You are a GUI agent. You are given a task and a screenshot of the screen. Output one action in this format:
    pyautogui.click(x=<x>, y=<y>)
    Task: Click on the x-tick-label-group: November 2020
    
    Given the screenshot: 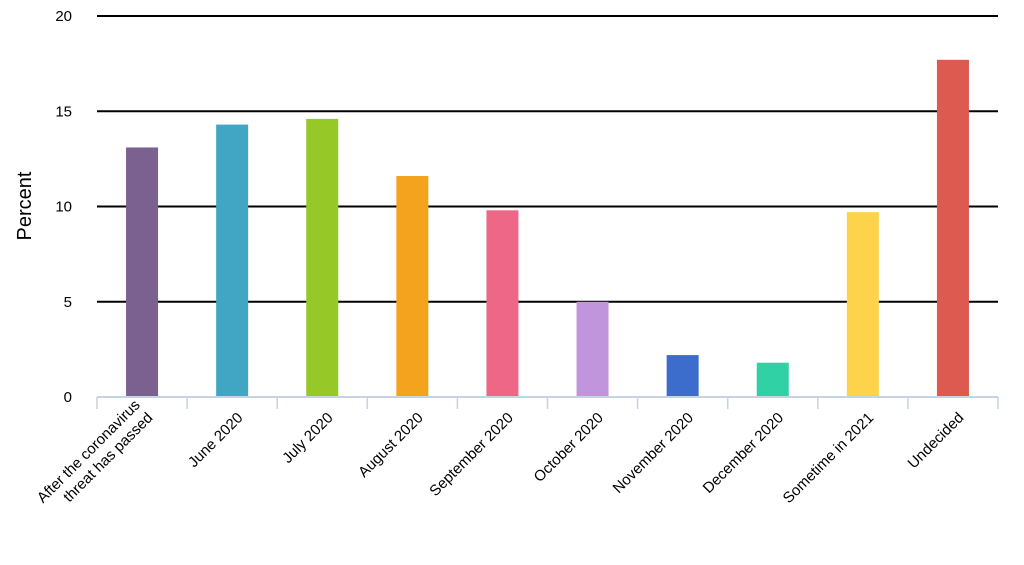 What is the action you would take?
    pyautogui.click(x=653, y=452)
    